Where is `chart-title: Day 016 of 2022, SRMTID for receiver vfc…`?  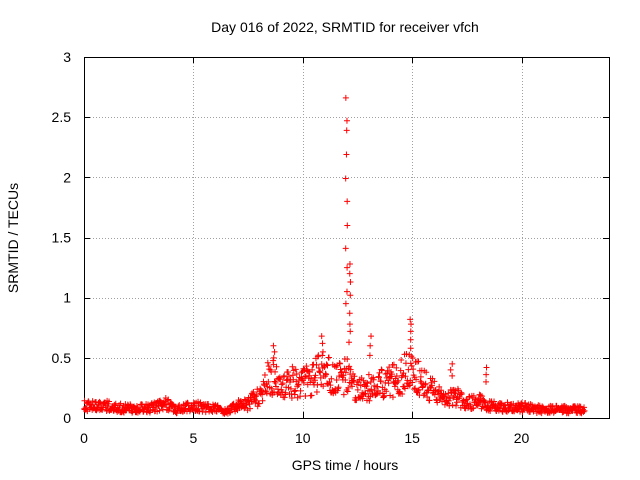 chart-title: Day 016 of 2022, SRMTID for receiver vfc… is located at coordinates (345, 27).